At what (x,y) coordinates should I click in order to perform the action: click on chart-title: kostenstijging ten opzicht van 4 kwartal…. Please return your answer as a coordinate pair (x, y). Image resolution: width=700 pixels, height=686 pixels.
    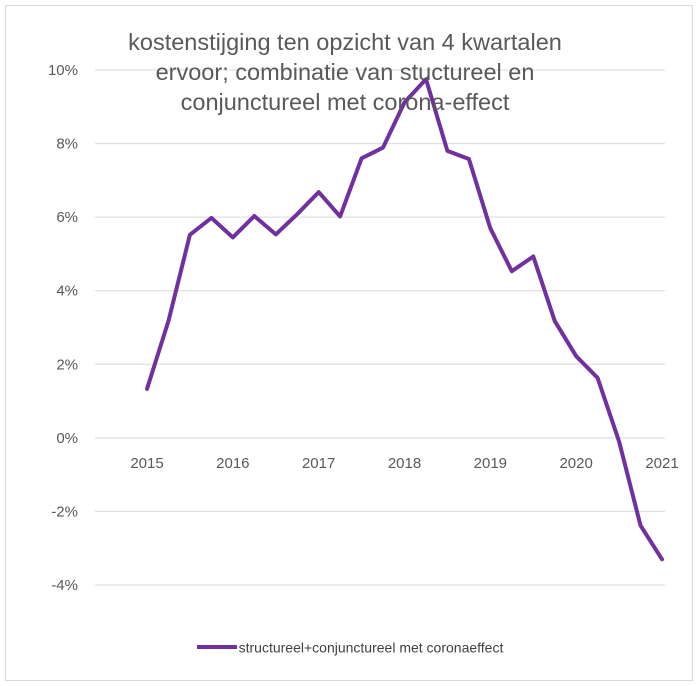
    Looking at the image, I should click on (345, 72).